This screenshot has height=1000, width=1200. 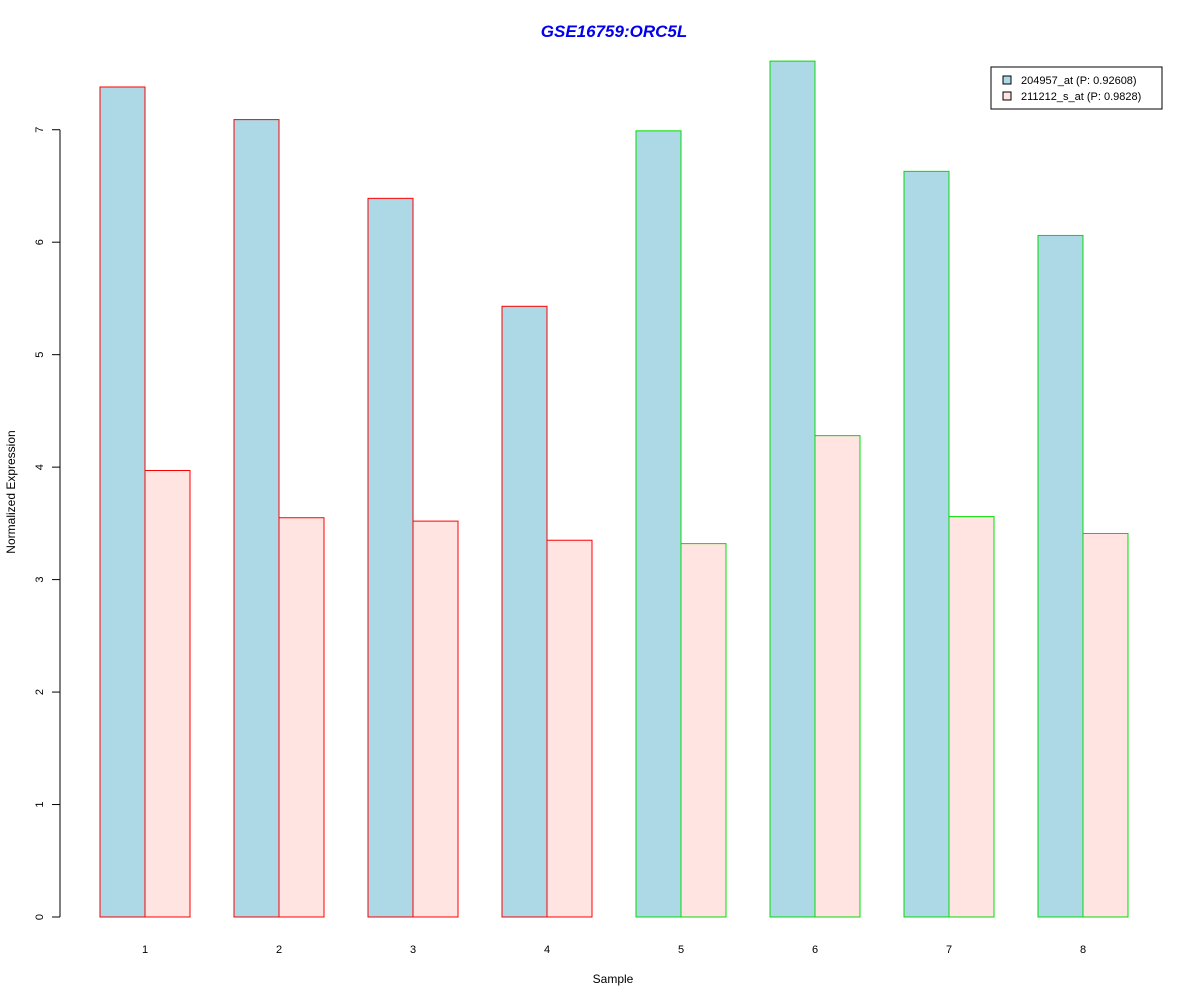 What do you see at coordinates (949, 950) in the screenshot?
I see `x-tick-label-7: 7` at bounding box center [949, 950].